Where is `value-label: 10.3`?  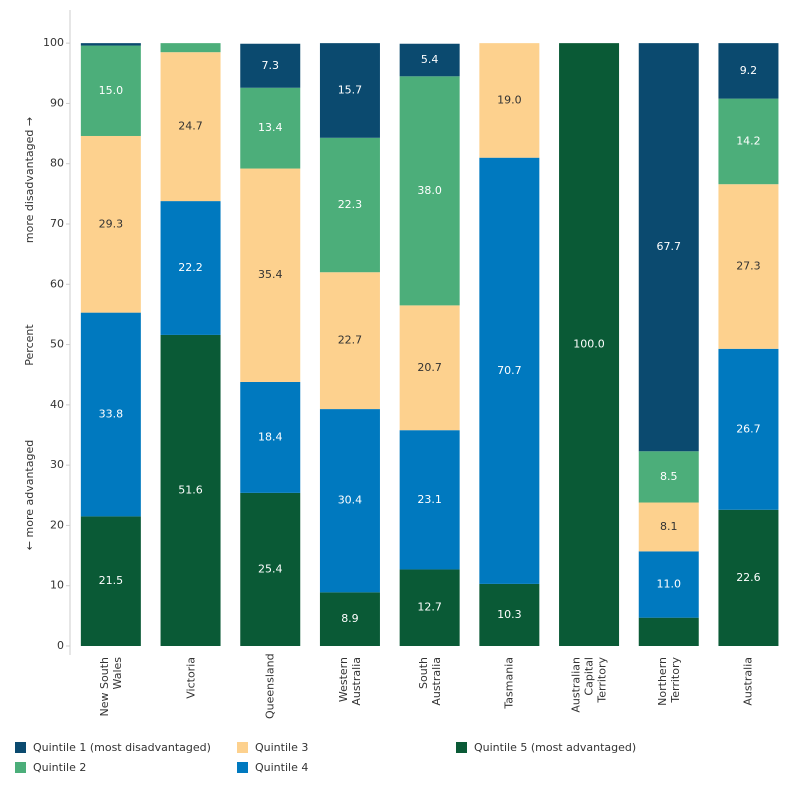 value-label: 10.3 is located at coordinates (509, 614).